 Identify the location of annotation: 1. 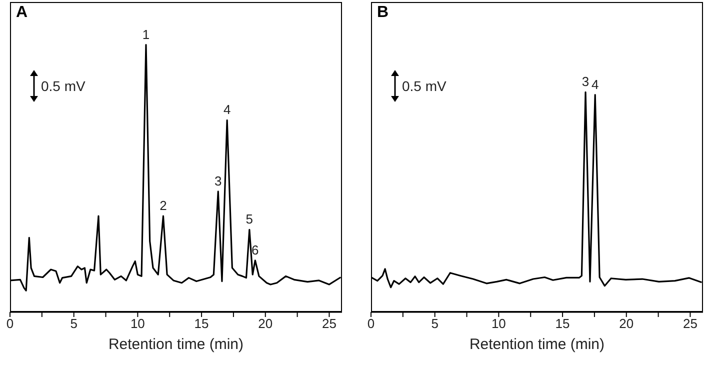
(146, 34).